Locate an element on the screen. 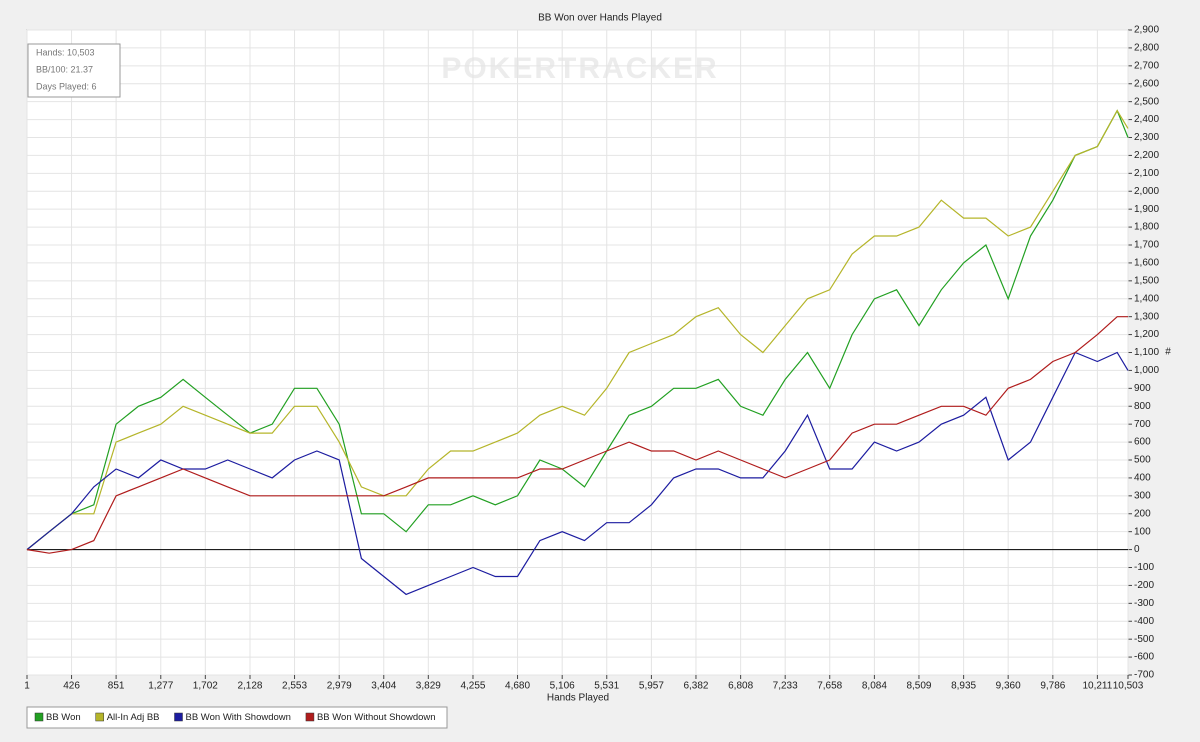  y-tick-label: 2,500 is located at coordinates (1146, 101).